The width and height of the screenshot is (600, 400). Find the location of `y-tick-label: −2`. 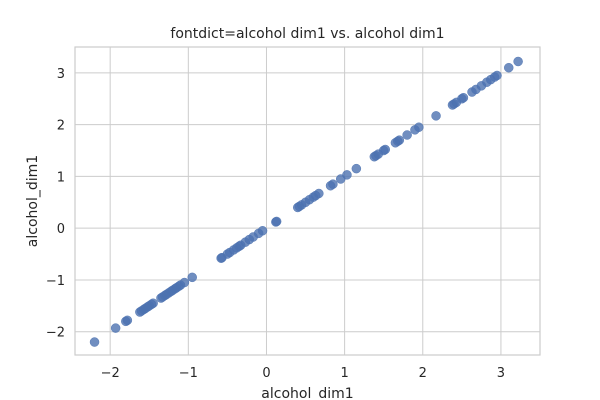

y-tick-label: −2 is located at coordinates (55, 333).